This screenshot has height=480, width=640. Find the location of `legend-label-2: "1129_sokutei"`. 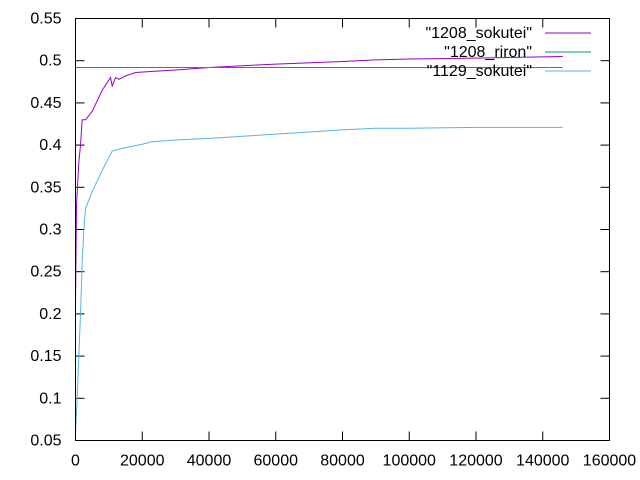

legend-label-2: "1129_sokutei" is located at coordinates (479, 71).